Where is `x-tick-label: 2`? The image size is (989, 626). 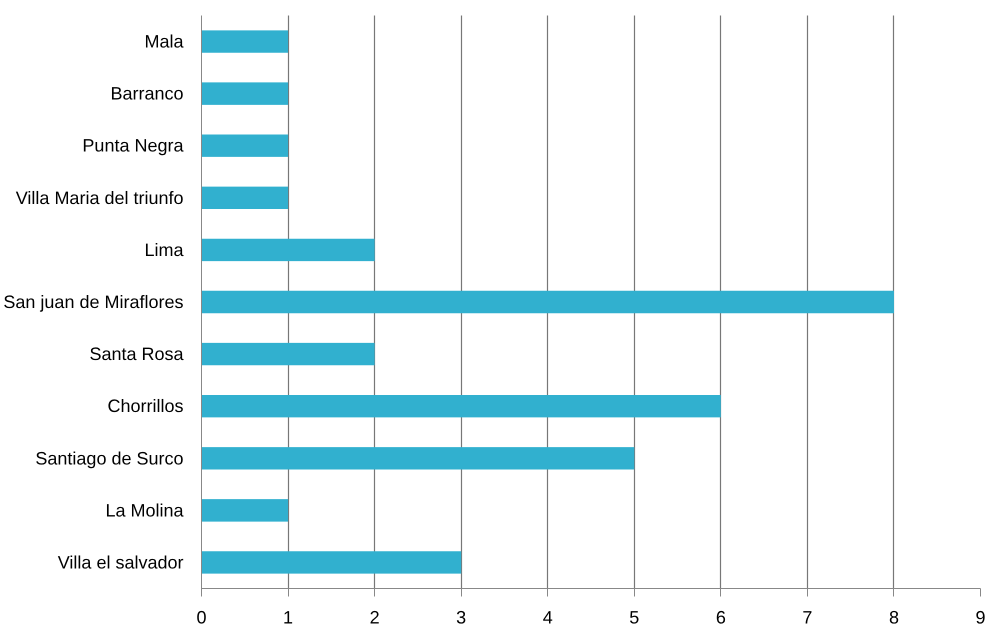
x-tick-label: 2 is located at coordinates (375, 617).